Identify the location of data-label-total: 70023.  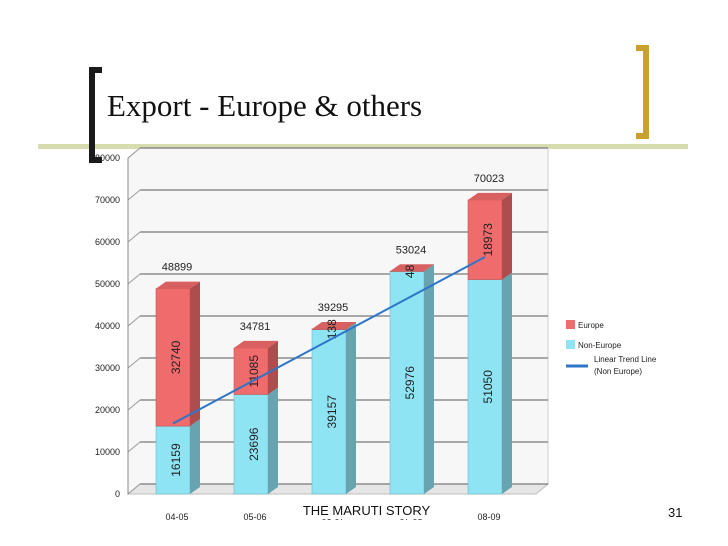
(489, 179).